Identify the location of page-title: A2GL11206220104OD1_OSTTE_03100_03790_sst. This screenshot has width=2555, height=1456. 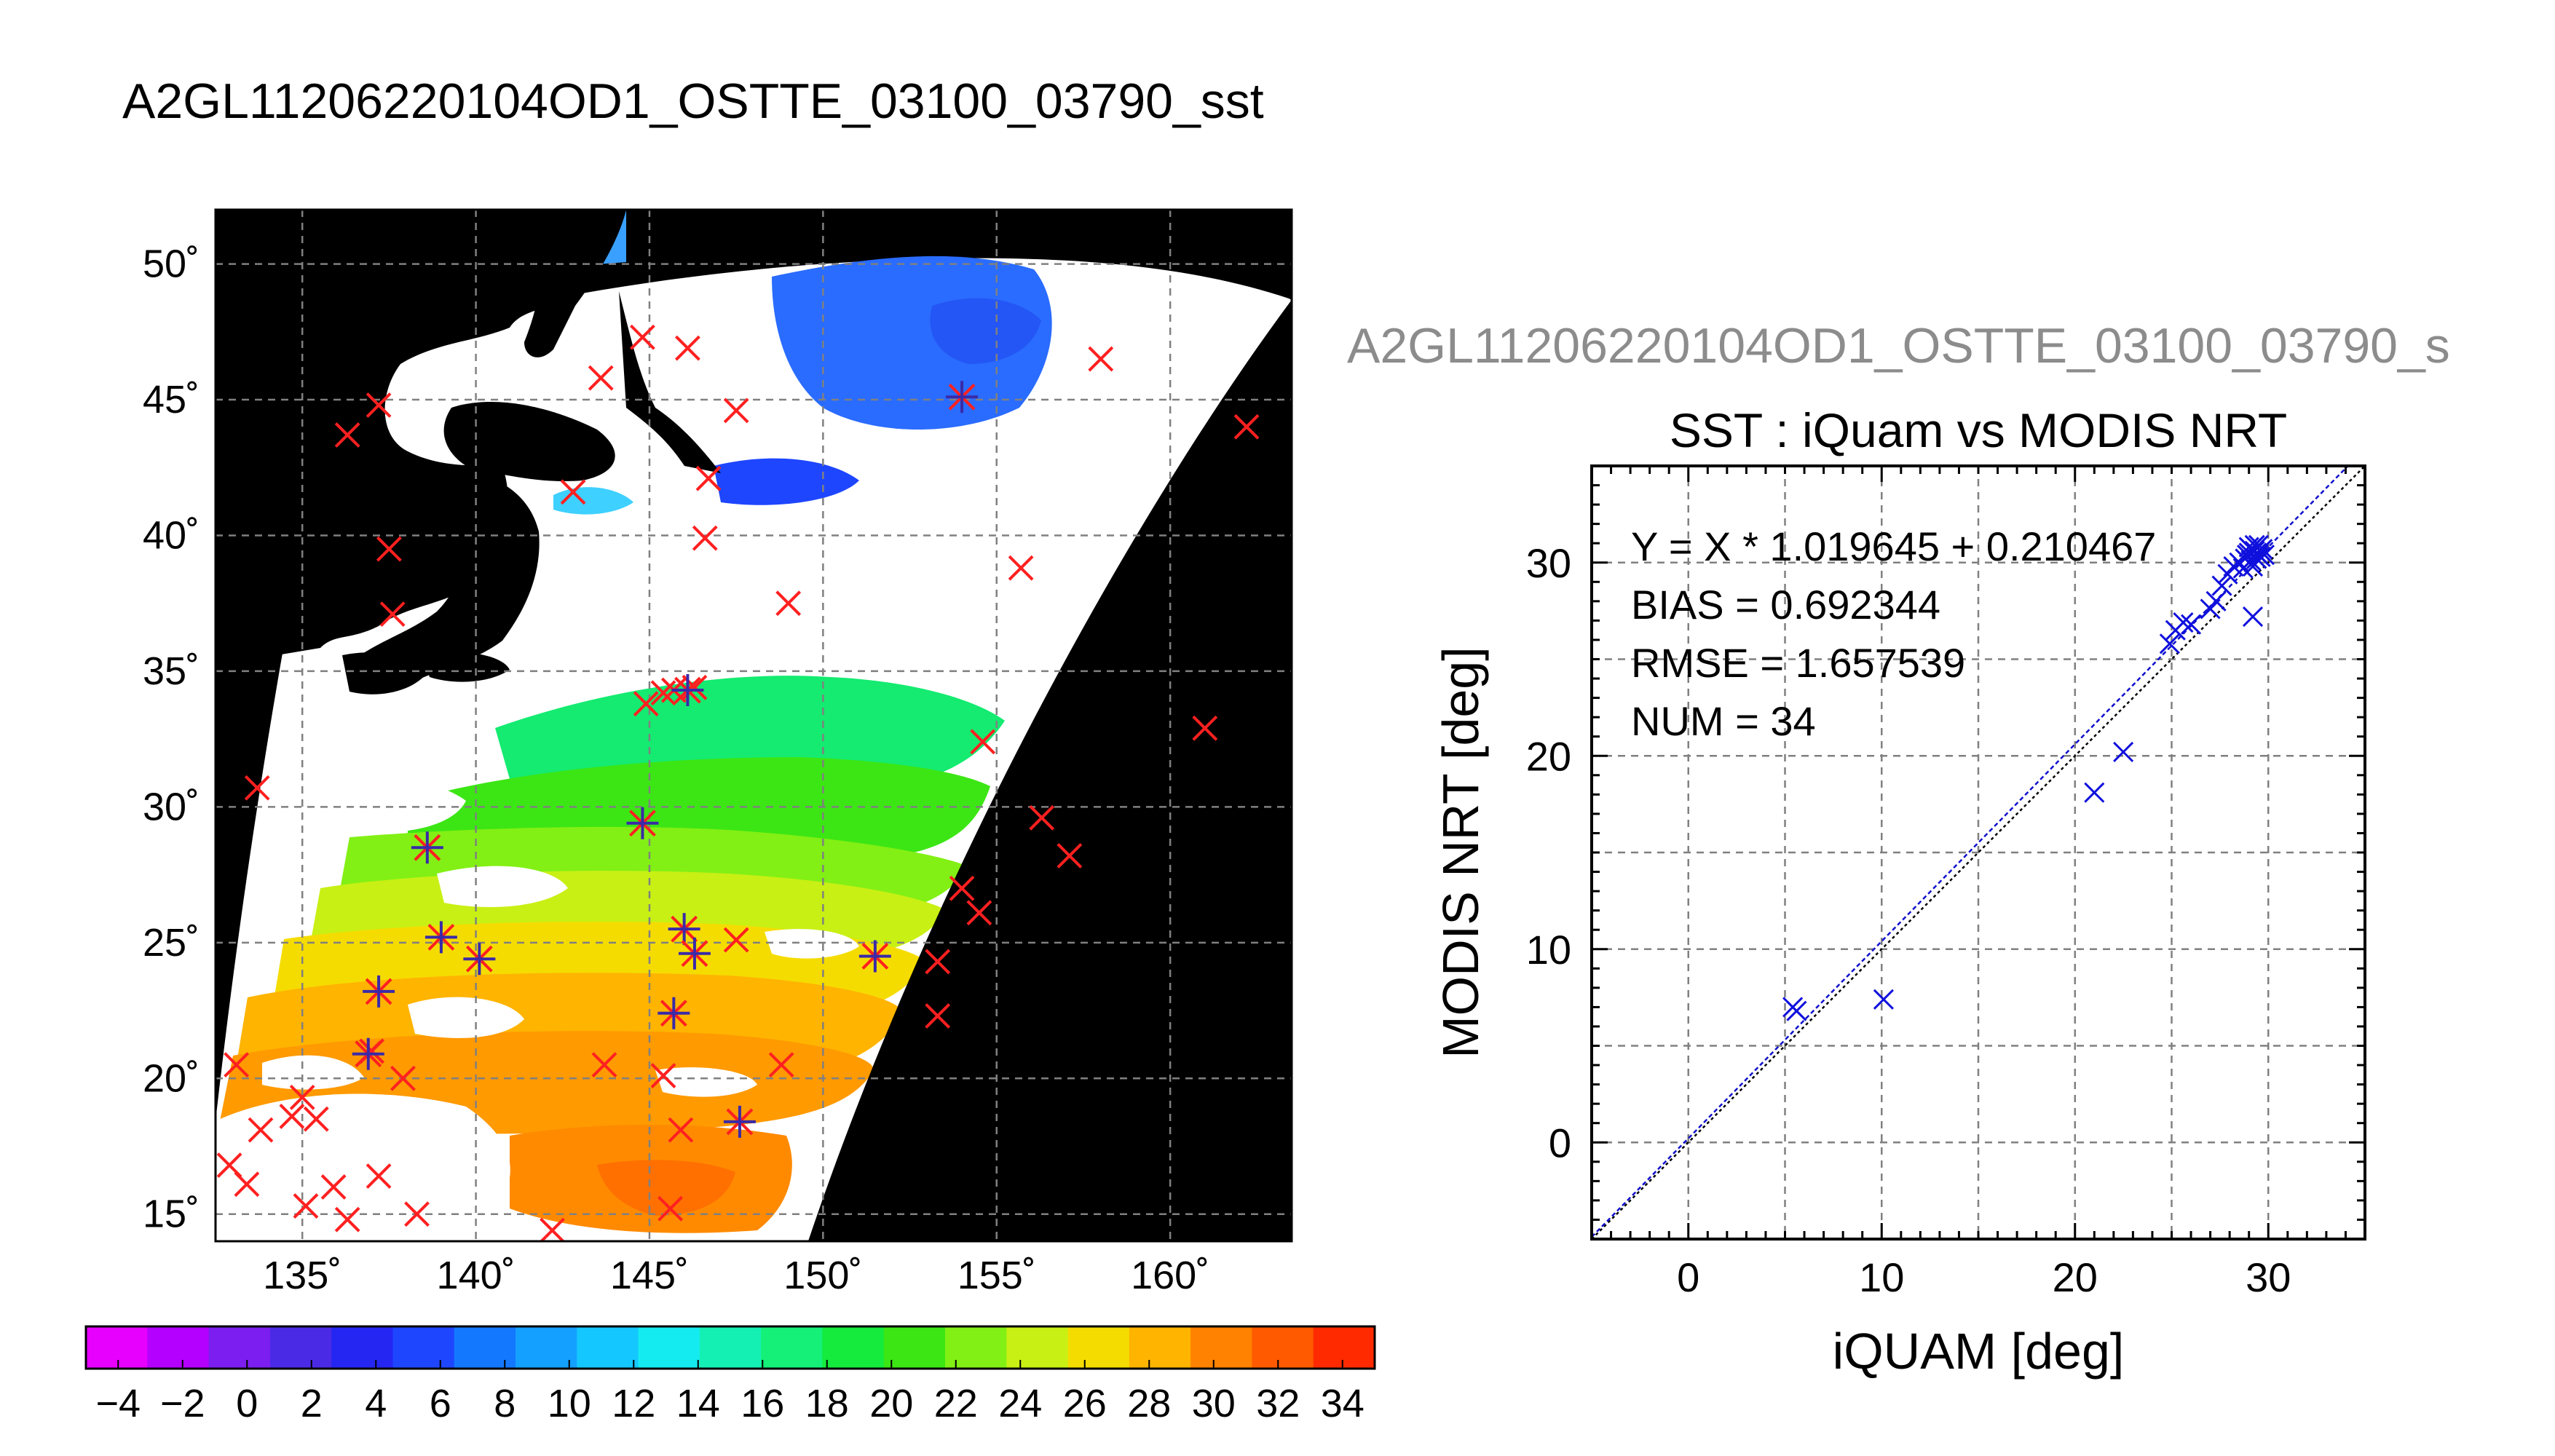
(693, 101).